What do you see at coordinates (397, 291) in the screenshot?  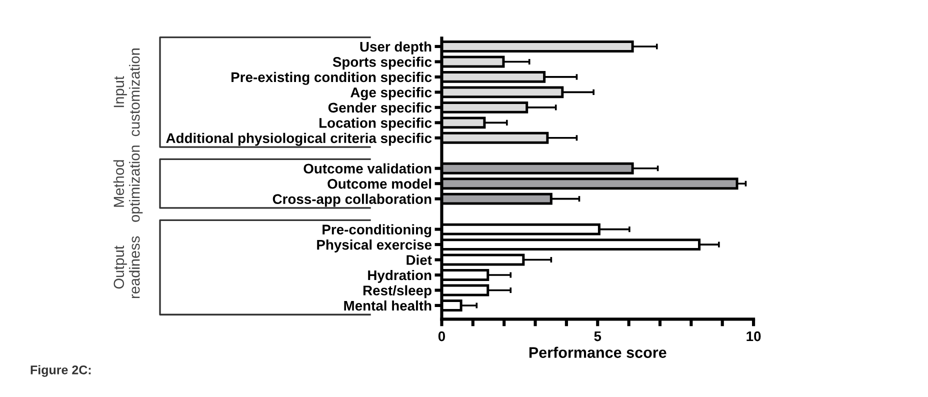 I see `y-tick-label: Rest/sleep` at bounding box center [397, 291].